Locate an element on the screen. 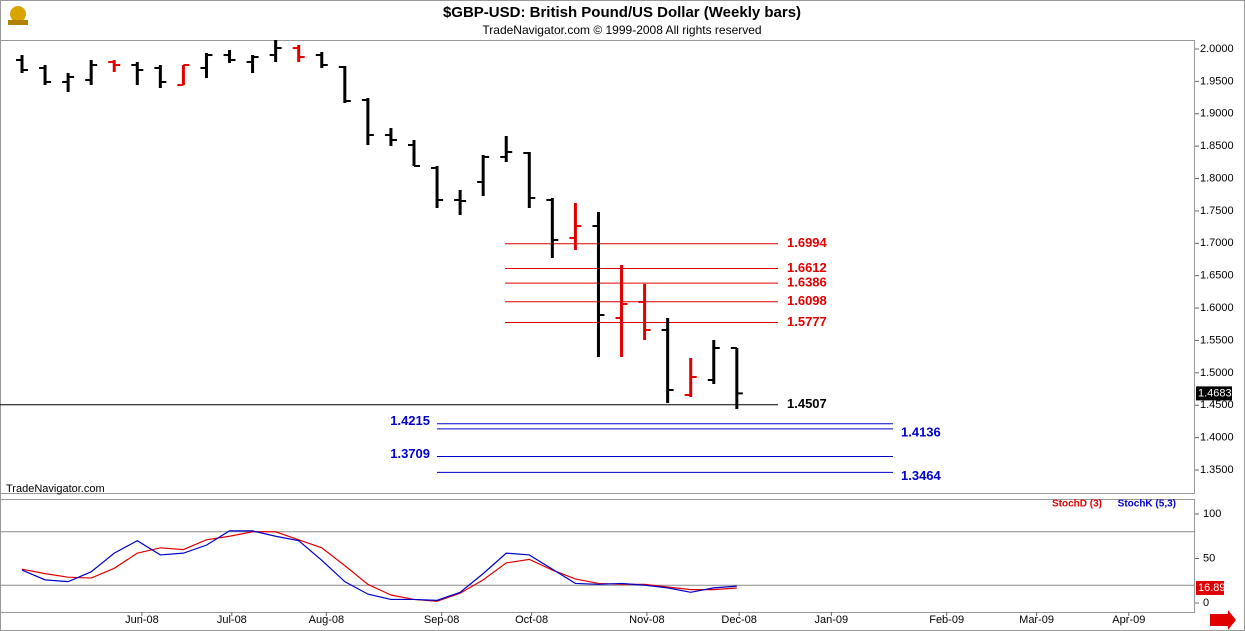 Image resolution: width=1245 pixels, height=631 pixels. y-tick-label: 1.6000 is located at coordinates (1217, 308).